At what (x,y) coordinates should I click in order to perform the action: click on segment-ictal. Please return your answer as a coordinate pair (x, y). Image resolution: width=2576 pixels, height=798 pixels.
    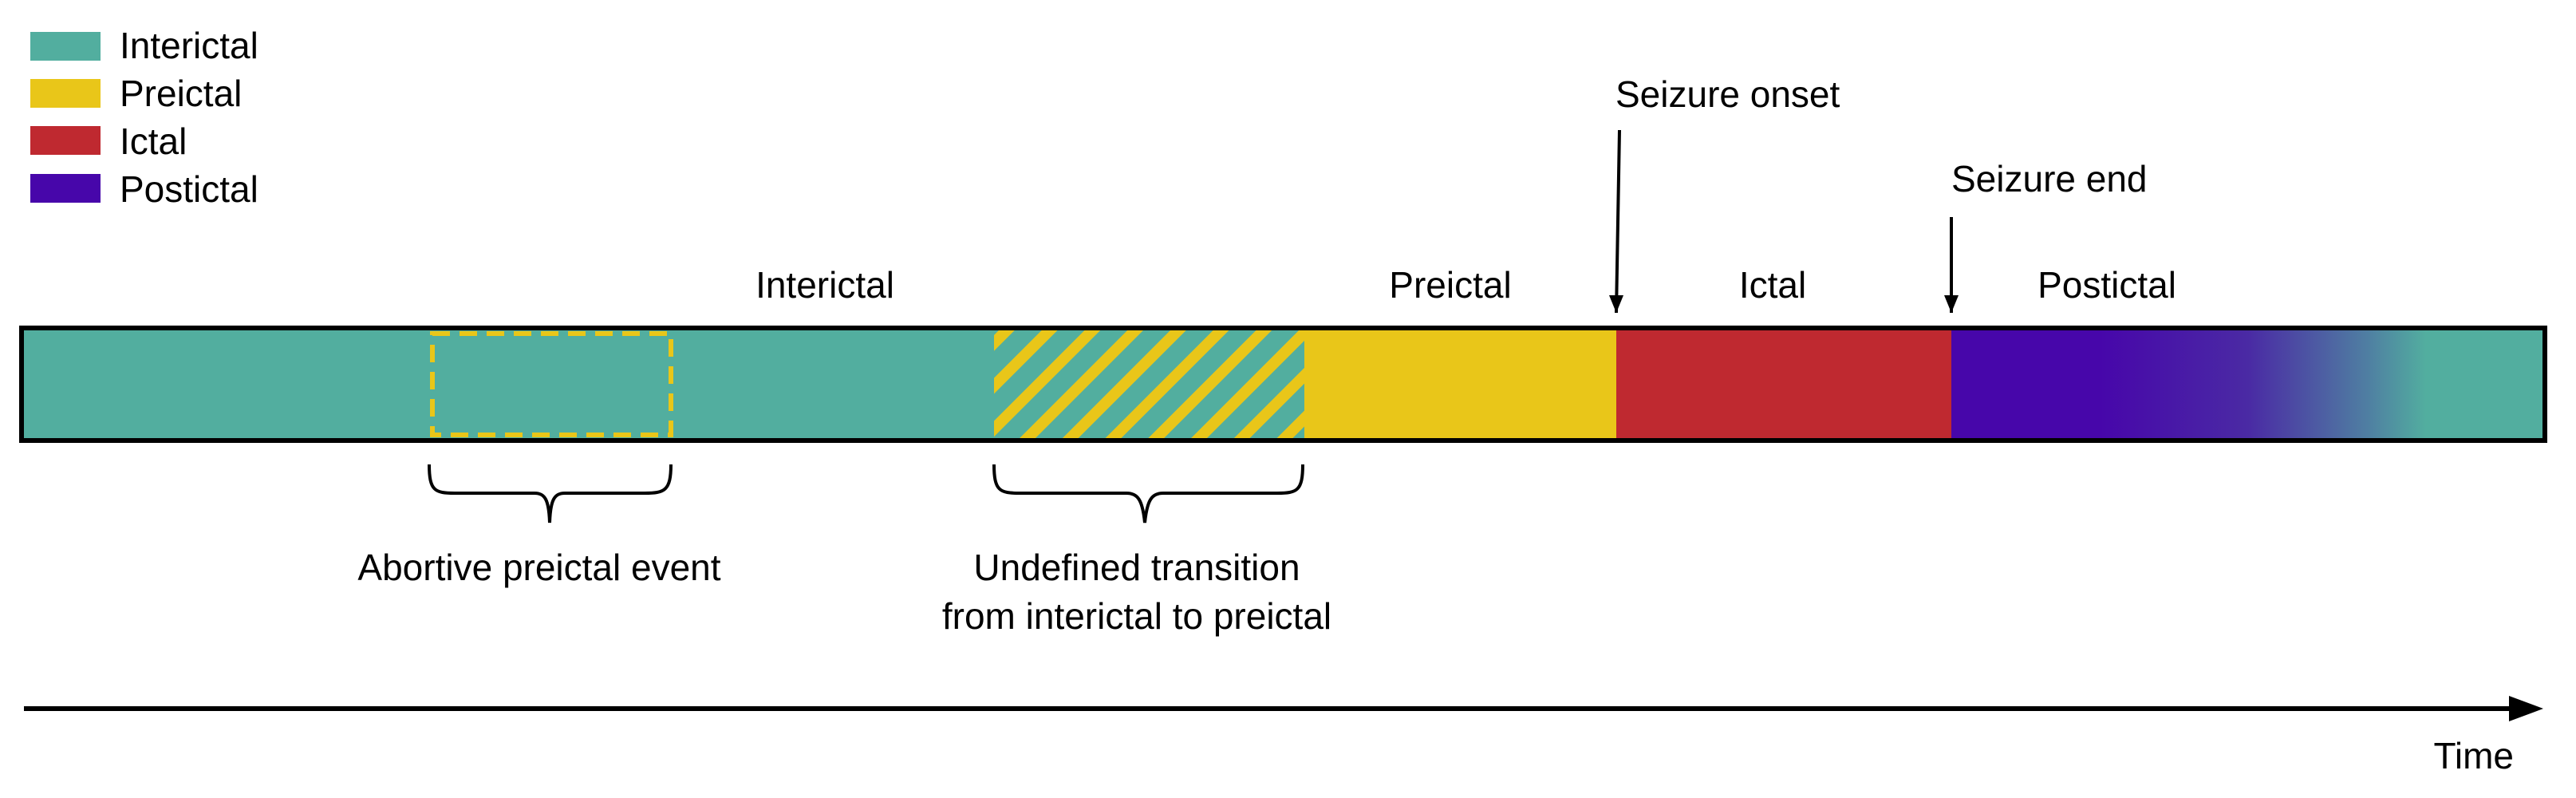
    Looking at the image, I should click on (1783, 384).